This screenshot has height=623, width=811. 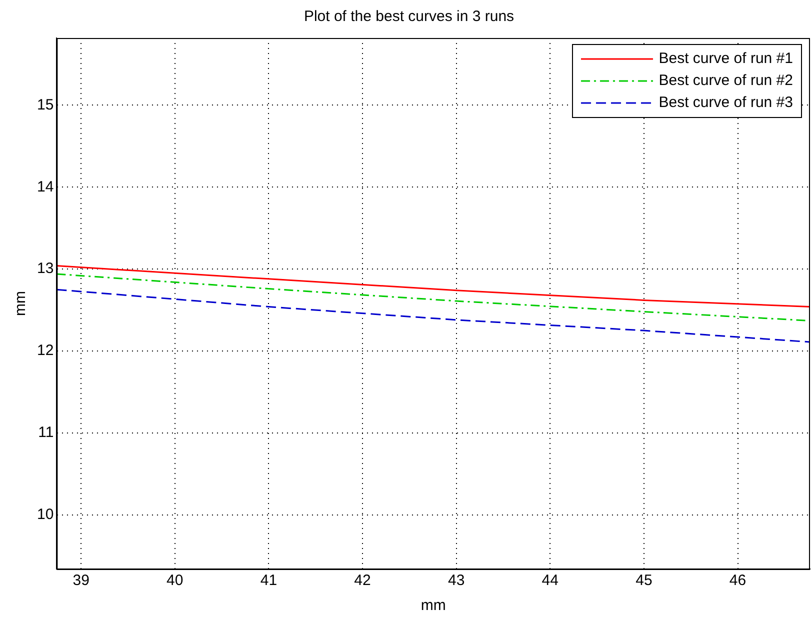 I want to click on x-tick-label: 39, so click(x=81, y=581).